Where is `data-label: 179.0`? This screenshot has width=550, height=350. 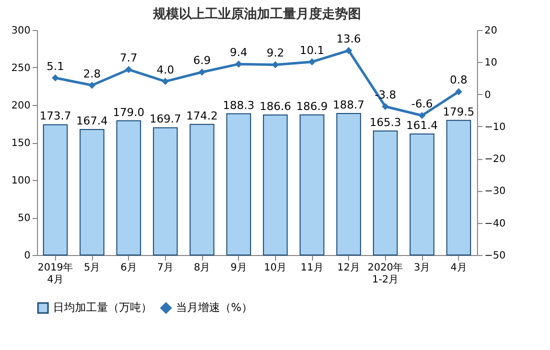 data-label: 179.0 is located at coordinates (128, 112).